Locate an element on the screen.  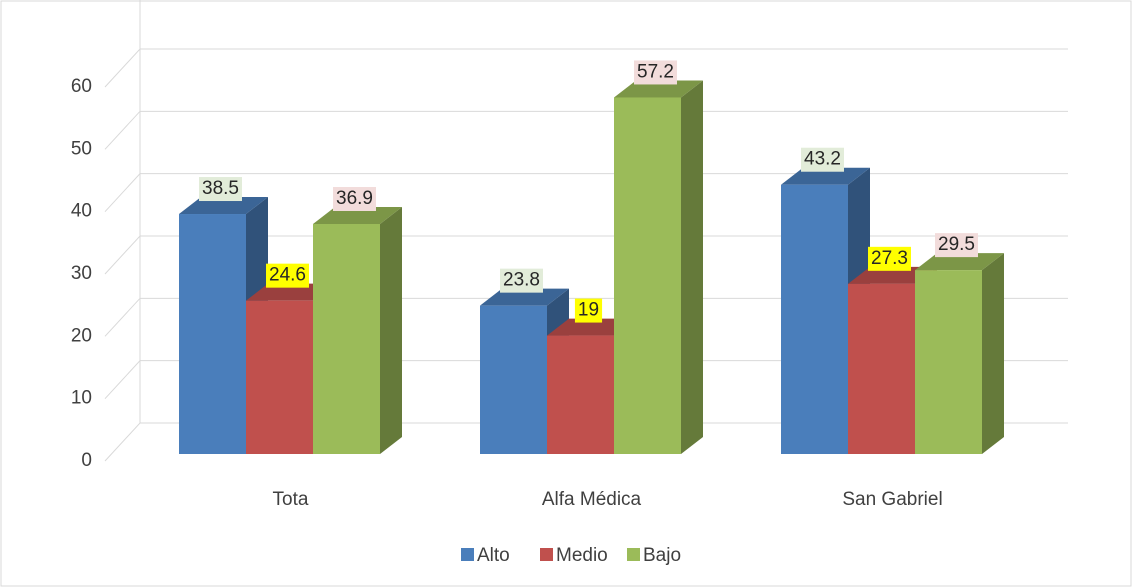
x-tick-label: Tota is located at coordinates (291, 499).